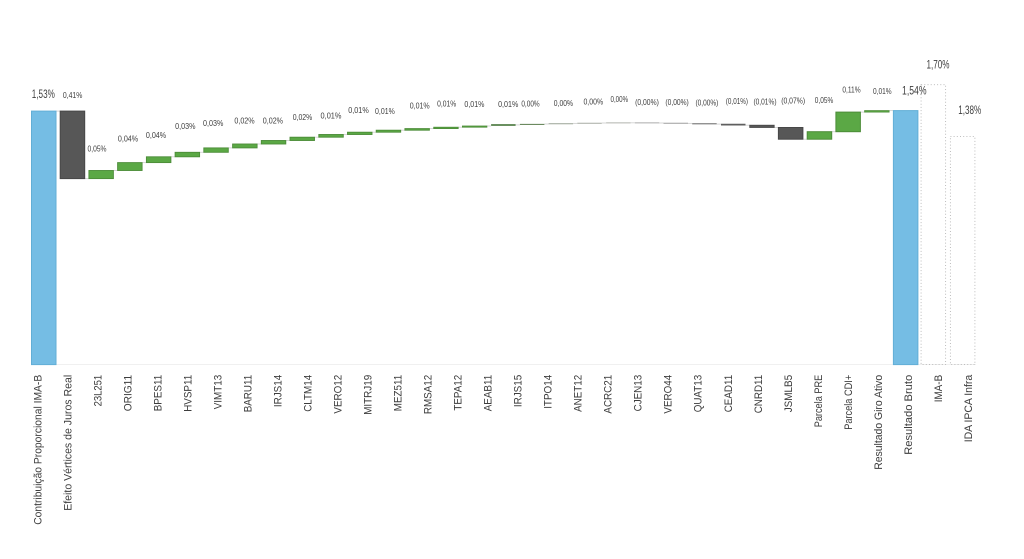  What do you see at coordinates (879, 422) in the screenshot?
I see `svg-text: Resultado Giro Ativo` at bounding box center [879, 422].